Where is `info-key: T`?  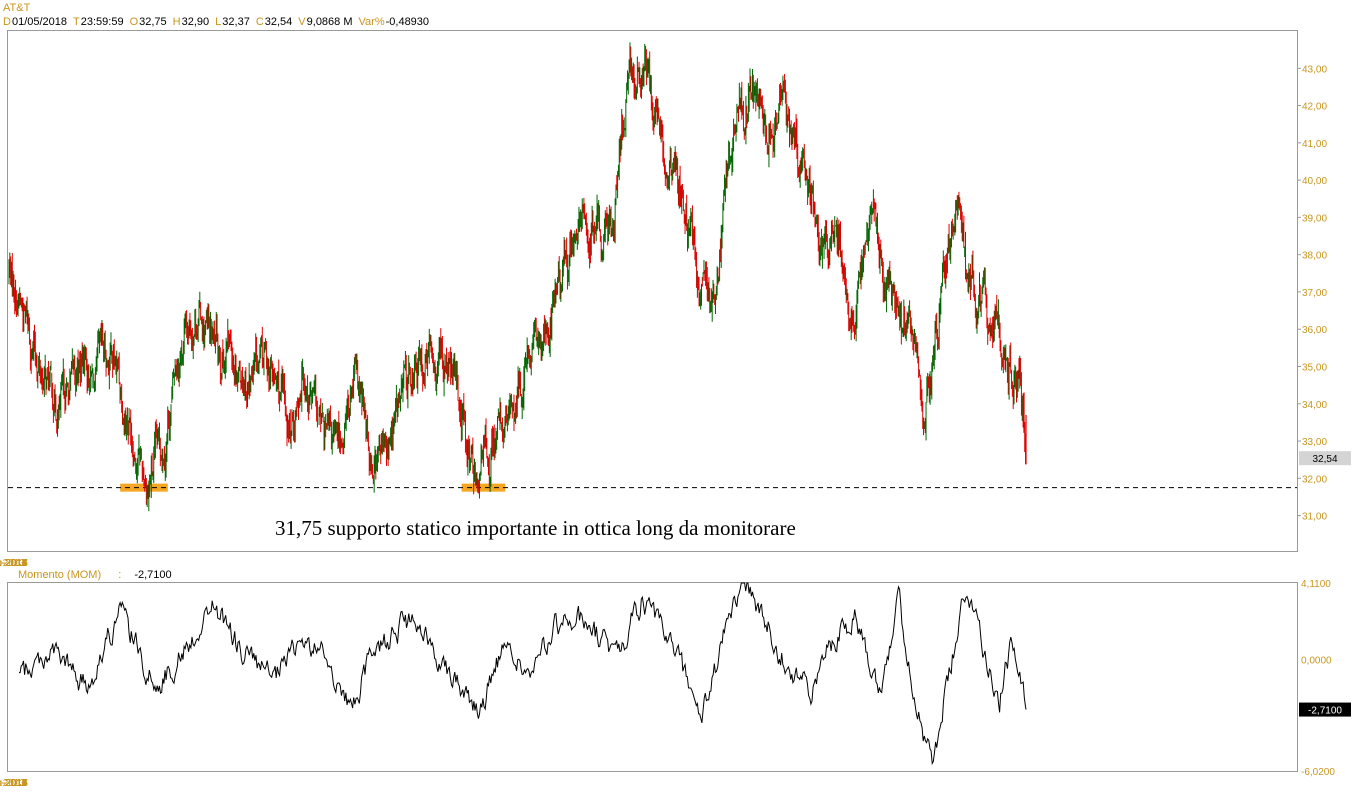
info-key: T is located at coordinates (76, 22).